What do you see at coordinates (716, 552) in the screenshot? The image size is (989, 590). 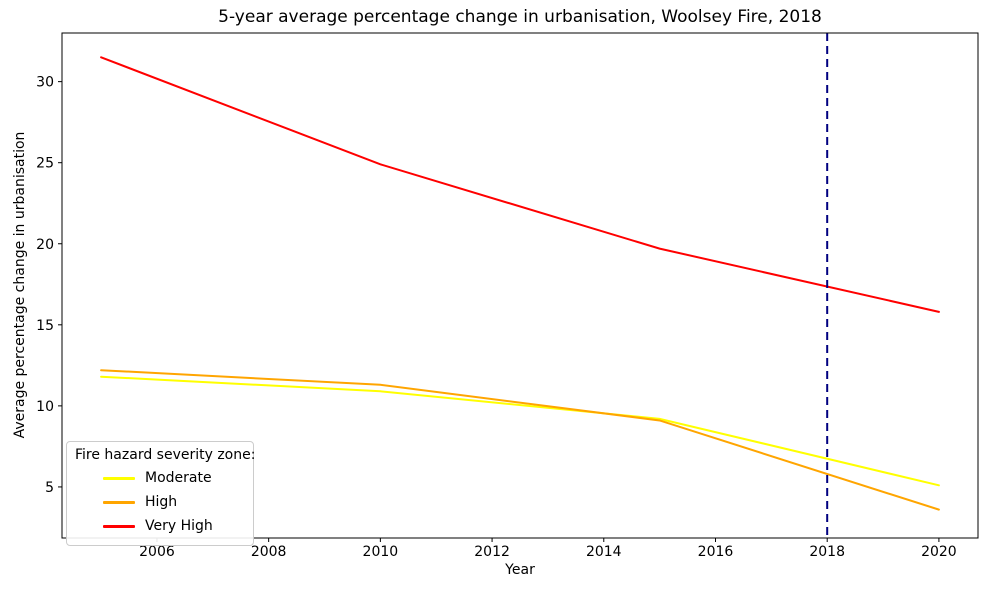 I see `x-tick-label: 2016` at bounding box center [716, 552].